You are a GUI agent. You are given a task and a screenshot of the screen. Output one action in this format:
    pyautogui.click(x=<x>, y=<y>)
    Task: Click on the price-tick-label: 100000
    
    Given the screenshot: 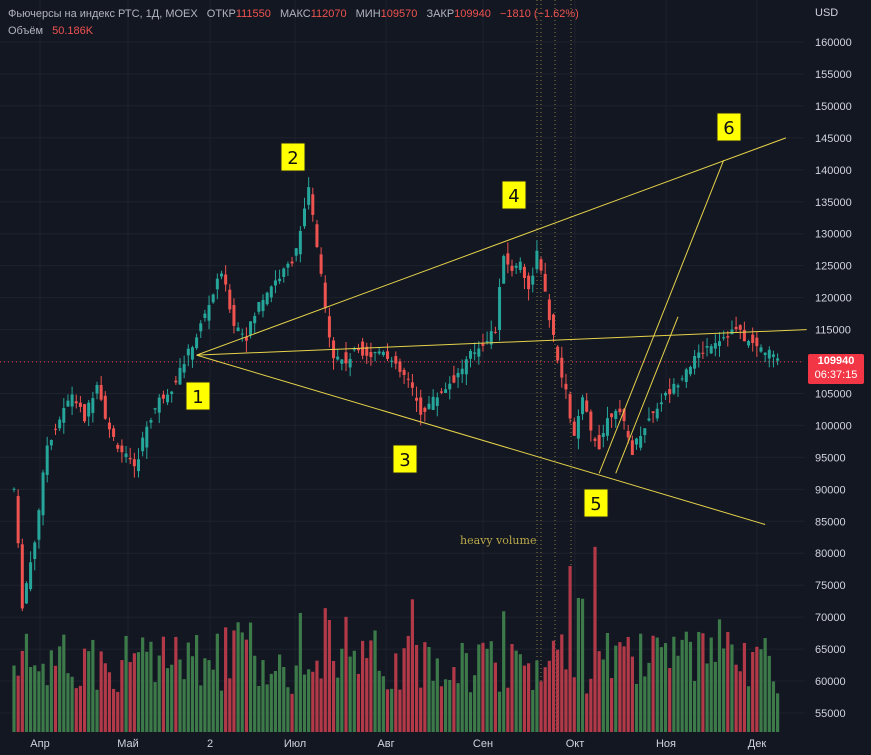 What is the action you would take?
    pyautogui.click(x=833, y=426)
    